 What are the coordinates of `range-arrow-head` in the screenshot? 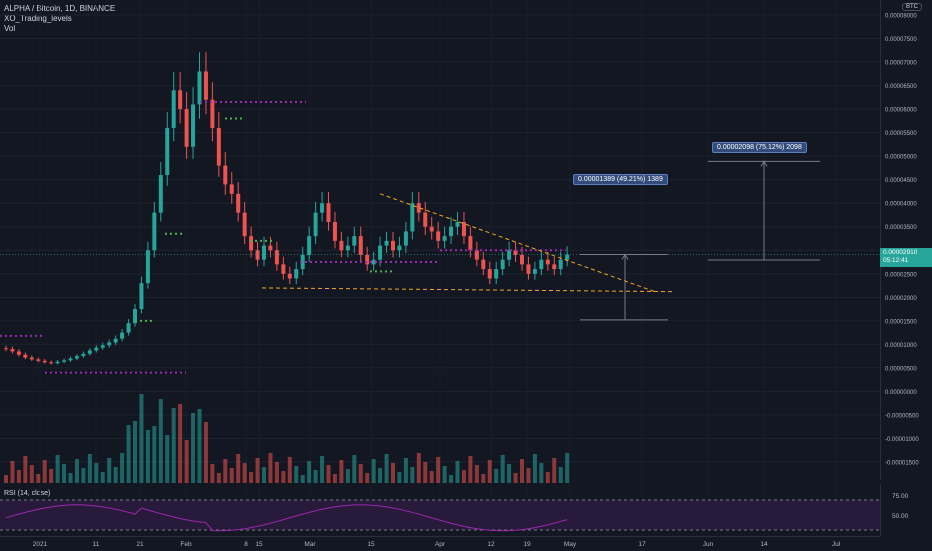 It's located at (625, 256).